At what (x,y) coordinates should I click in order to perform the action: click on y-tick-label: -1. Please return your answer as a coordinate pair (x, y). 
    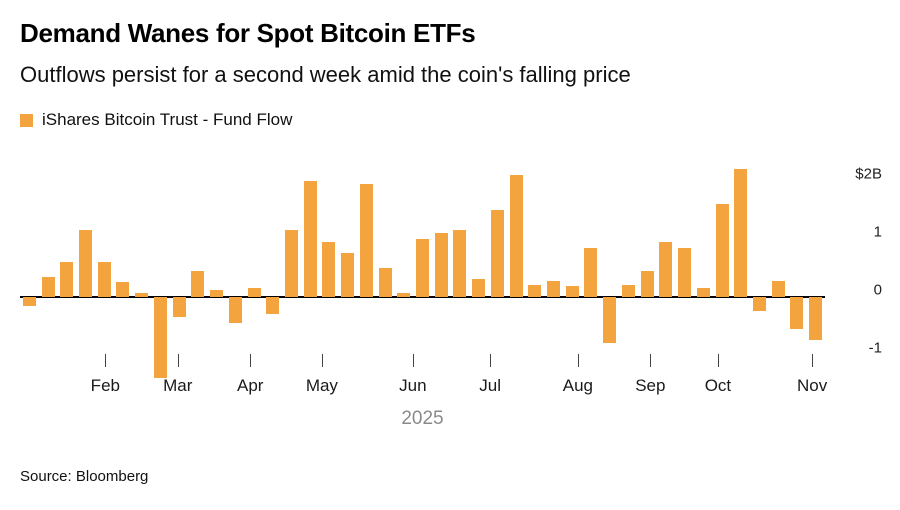
    Looking at the image, I should click on (875, 348).